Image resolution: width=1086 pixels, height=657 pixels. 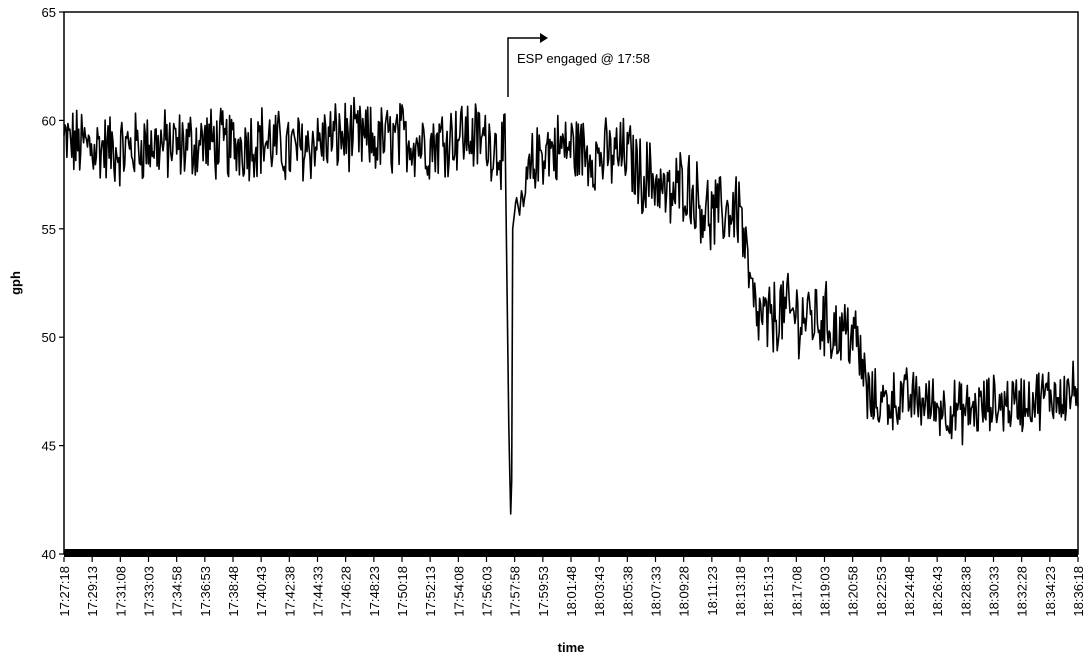 I want to click on x-tick-label: 17:54:08, so click(x=458, y=591).